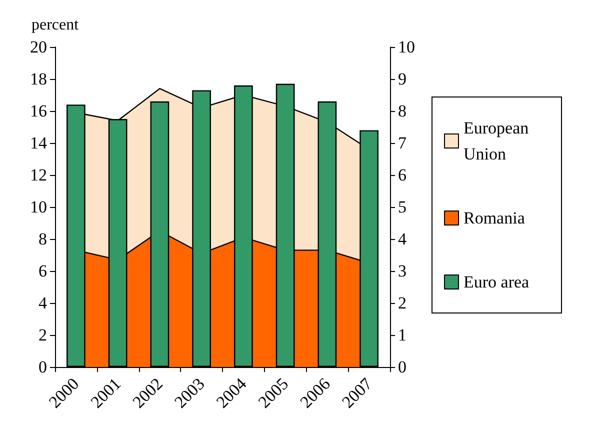  I want to click on y-tick-label: 4, so click(43, 303).